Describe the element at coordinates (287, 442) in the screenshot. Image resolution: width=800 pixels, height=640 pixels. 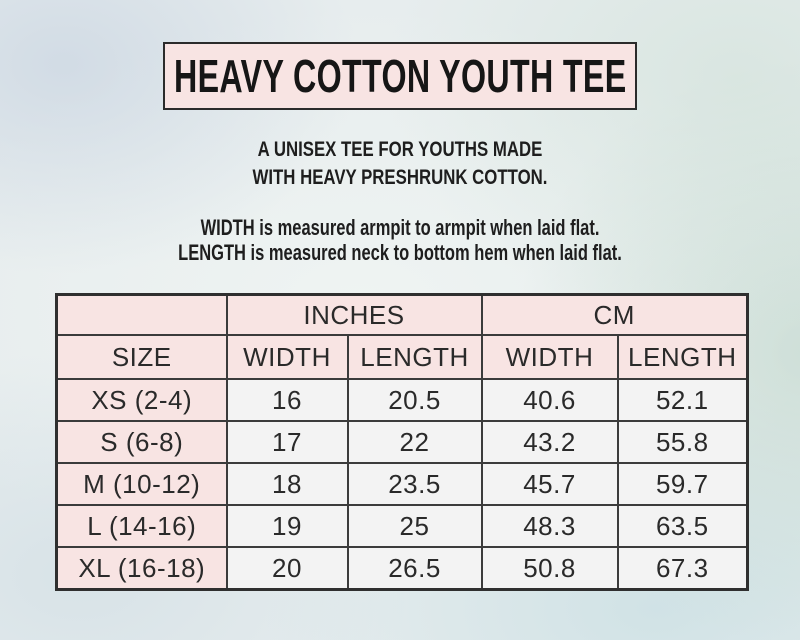
I see `value-cell: 17` at that location.